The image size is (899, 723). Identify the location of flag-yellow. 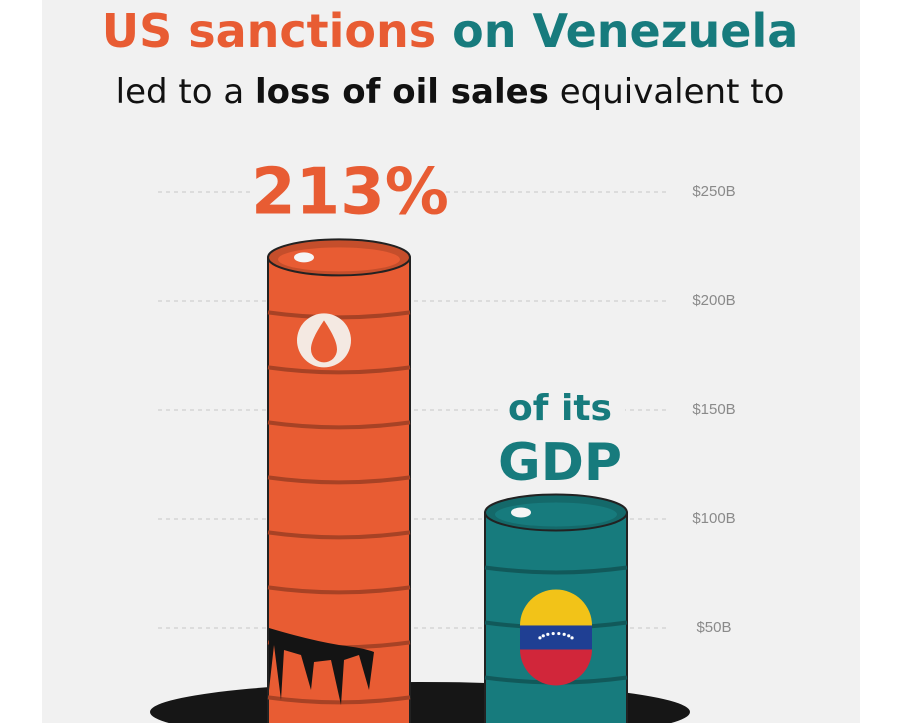
(556, 607).